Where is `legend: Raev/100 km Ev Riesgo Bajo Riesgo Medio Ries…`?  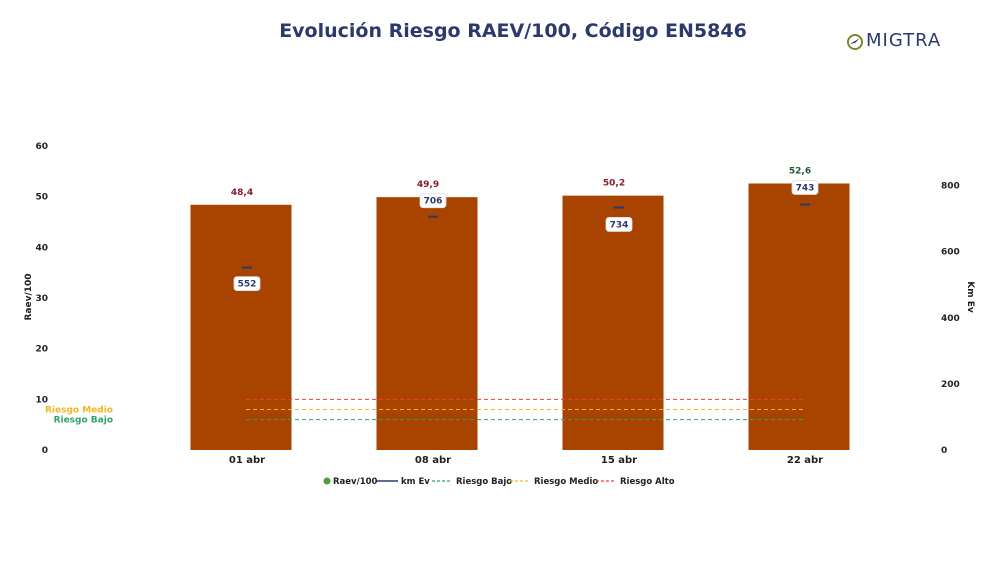 legend: Raev/100 km Ev Riesgo Bajo Riesgo Medio Ries… is located at coordinates (499, 482).